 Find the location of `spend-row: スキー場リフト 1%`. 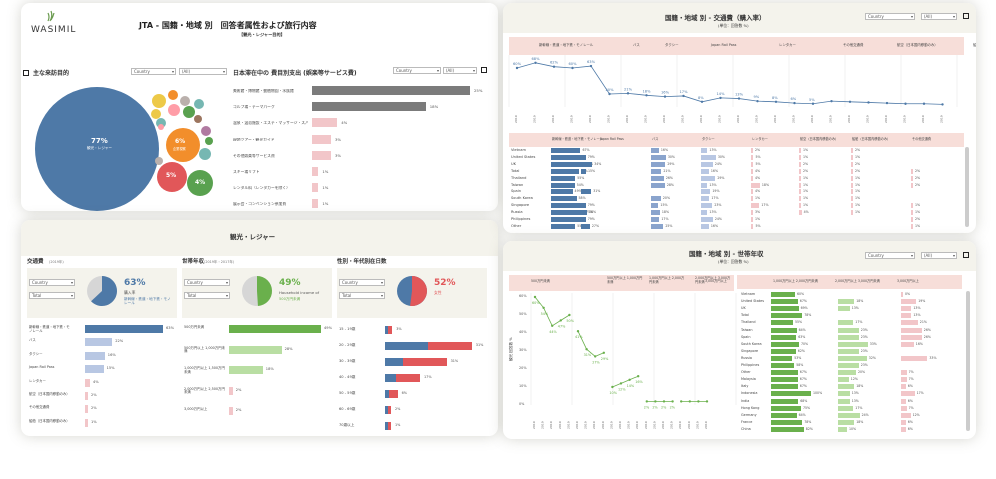

spend-row: スキー場リフト 1% is located at coordinates (363, 173).